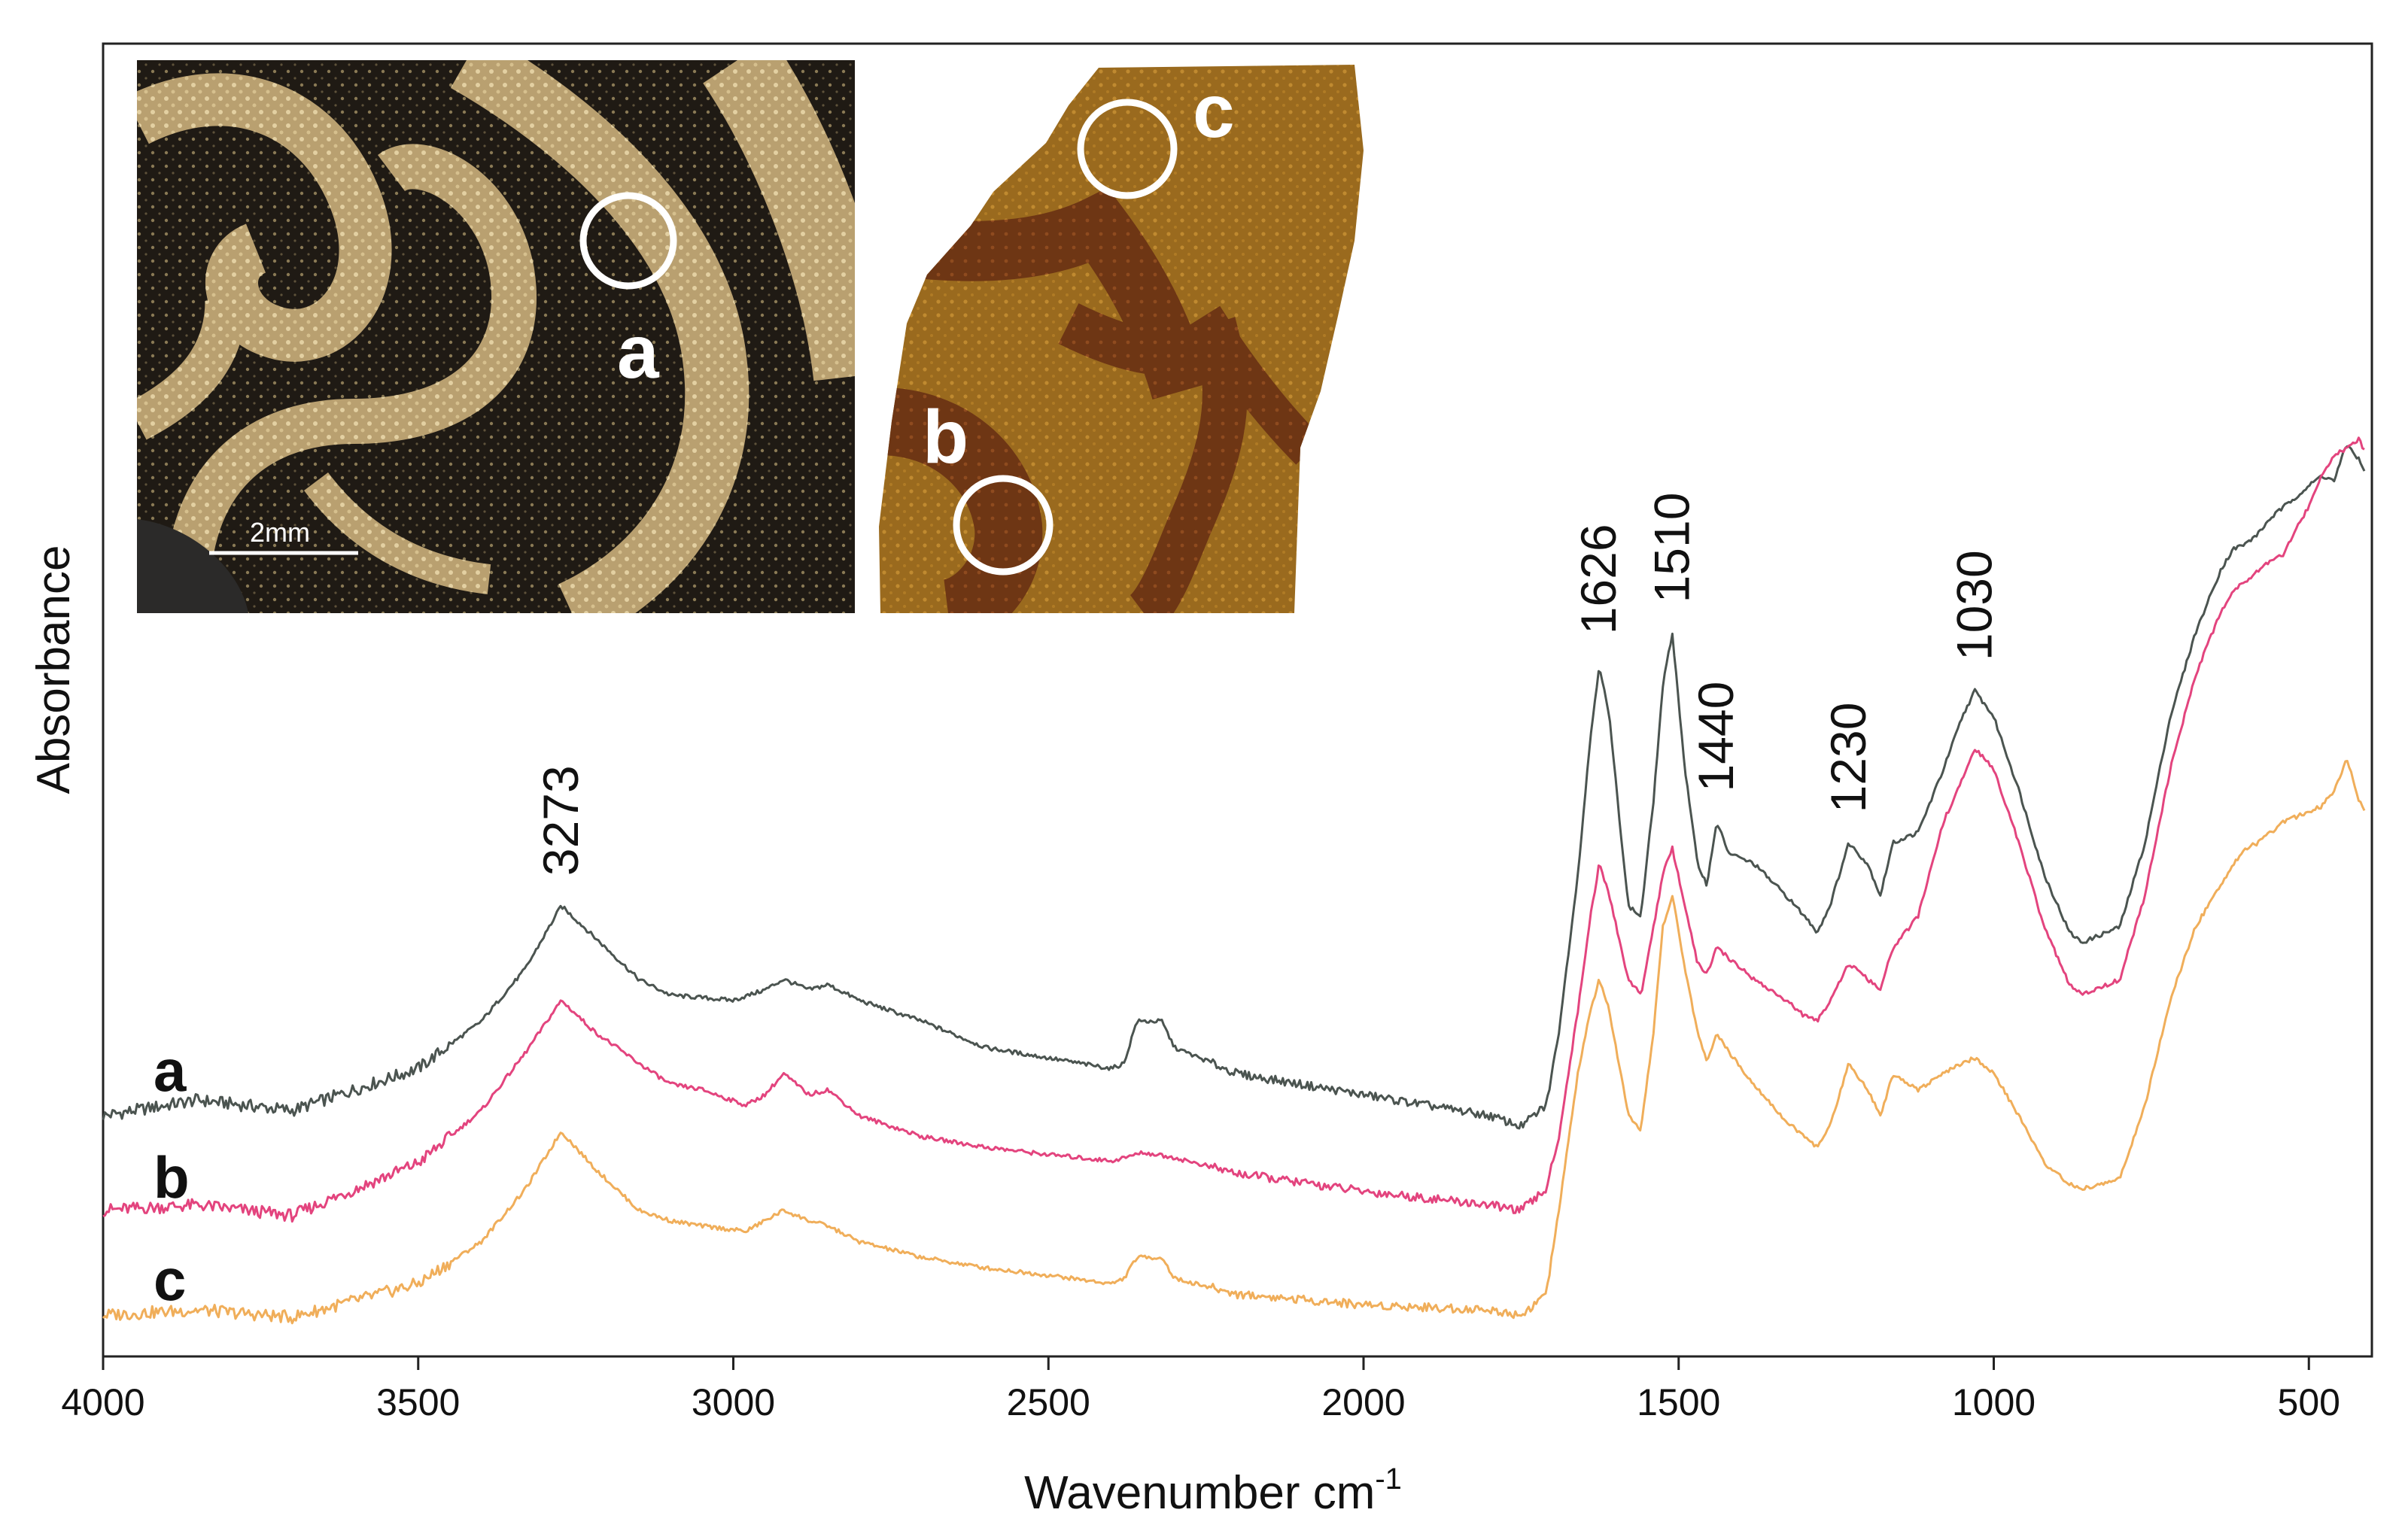  Describe the element at coordinates (1200, 1389) in the screenshot. I see `x-axis: 4000 3500 3000 2500 2000 1500 1000 500` at that location.